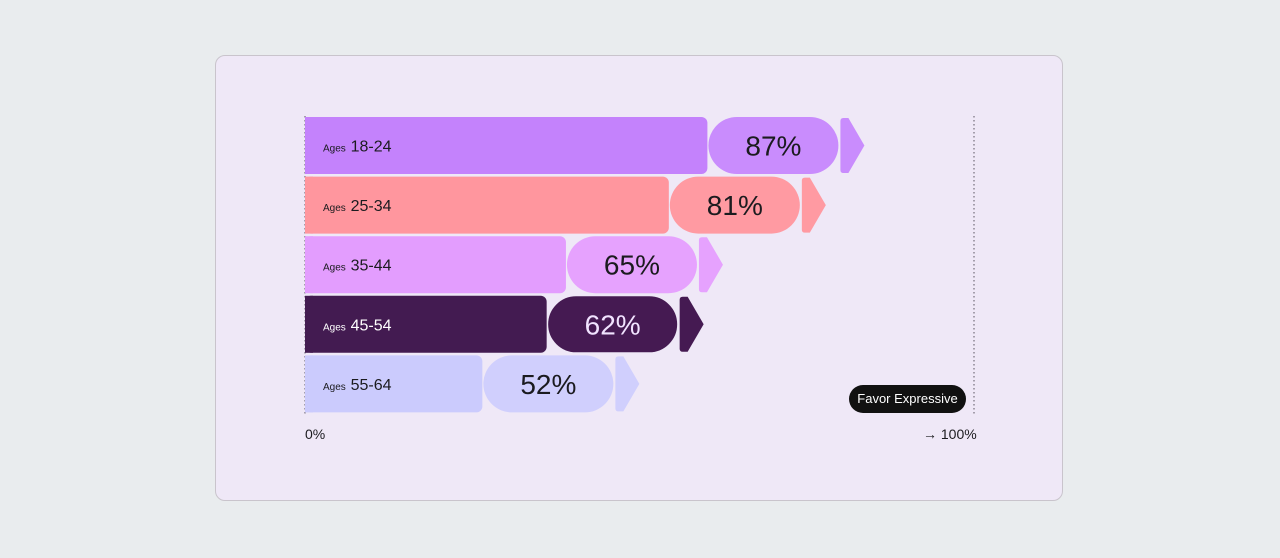 The height and width of the screenshot is (558, 1280). Describe the element at coordinates (371, 325) in the screenshot. I see `category-range: 45-54` at that location.